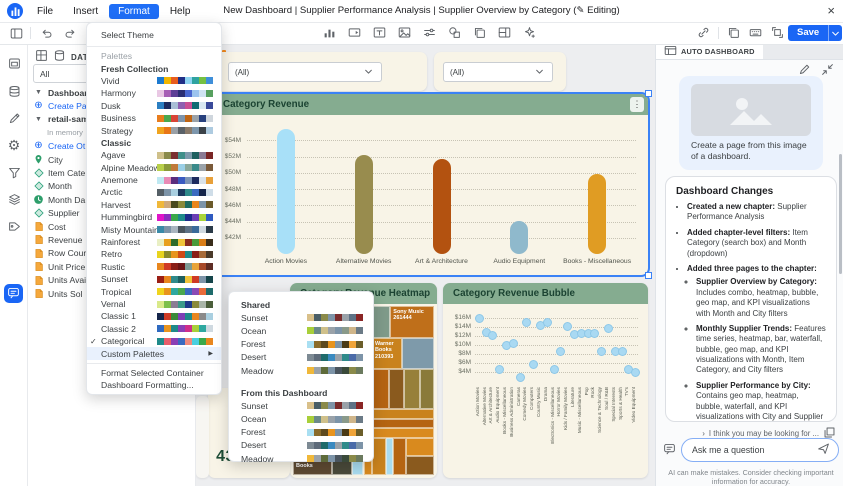 This screenshot has height=486, width=843. What do you see at coordinates (750, 450) in the screenshot?
I see `ask-question-input` at bounding box center [750, 450].